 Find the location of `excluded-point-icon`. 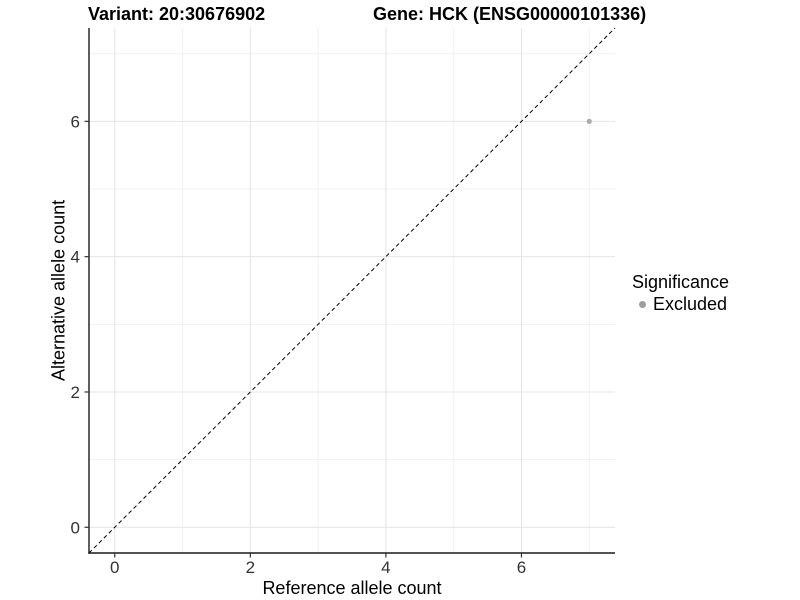

excluded-point-icon is located at coordinates (642, 304).